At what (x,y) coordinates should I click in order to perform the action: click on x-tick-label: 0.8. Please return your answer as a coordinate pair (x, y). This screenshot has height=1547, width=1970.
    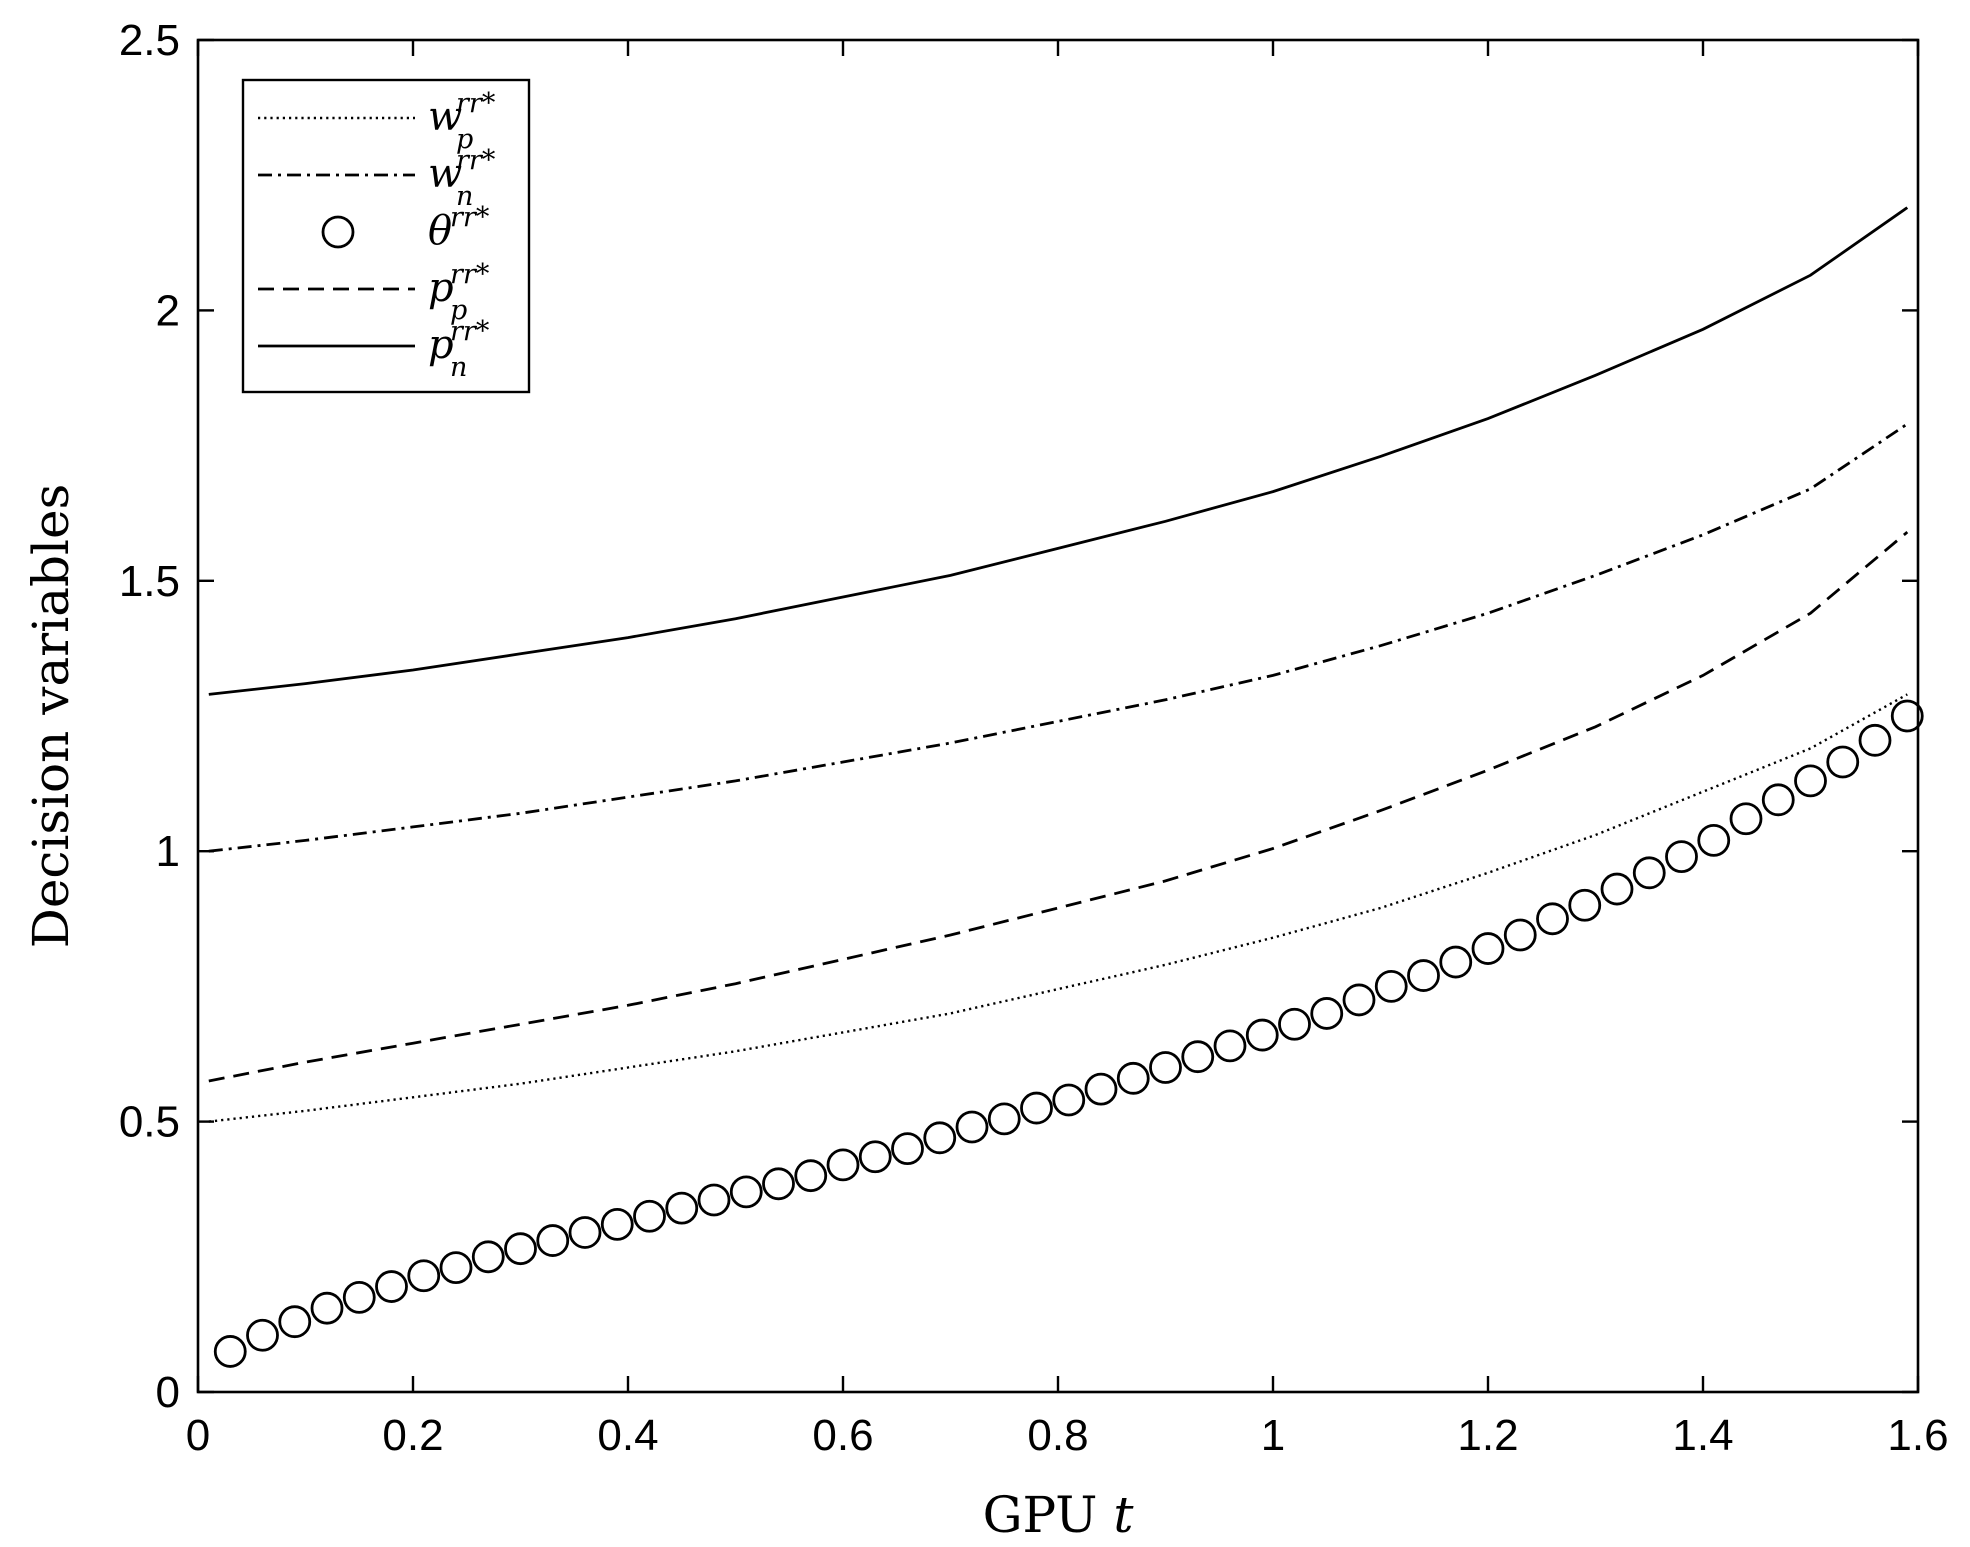
    Looking at the image, I should click on (1057, 1435).